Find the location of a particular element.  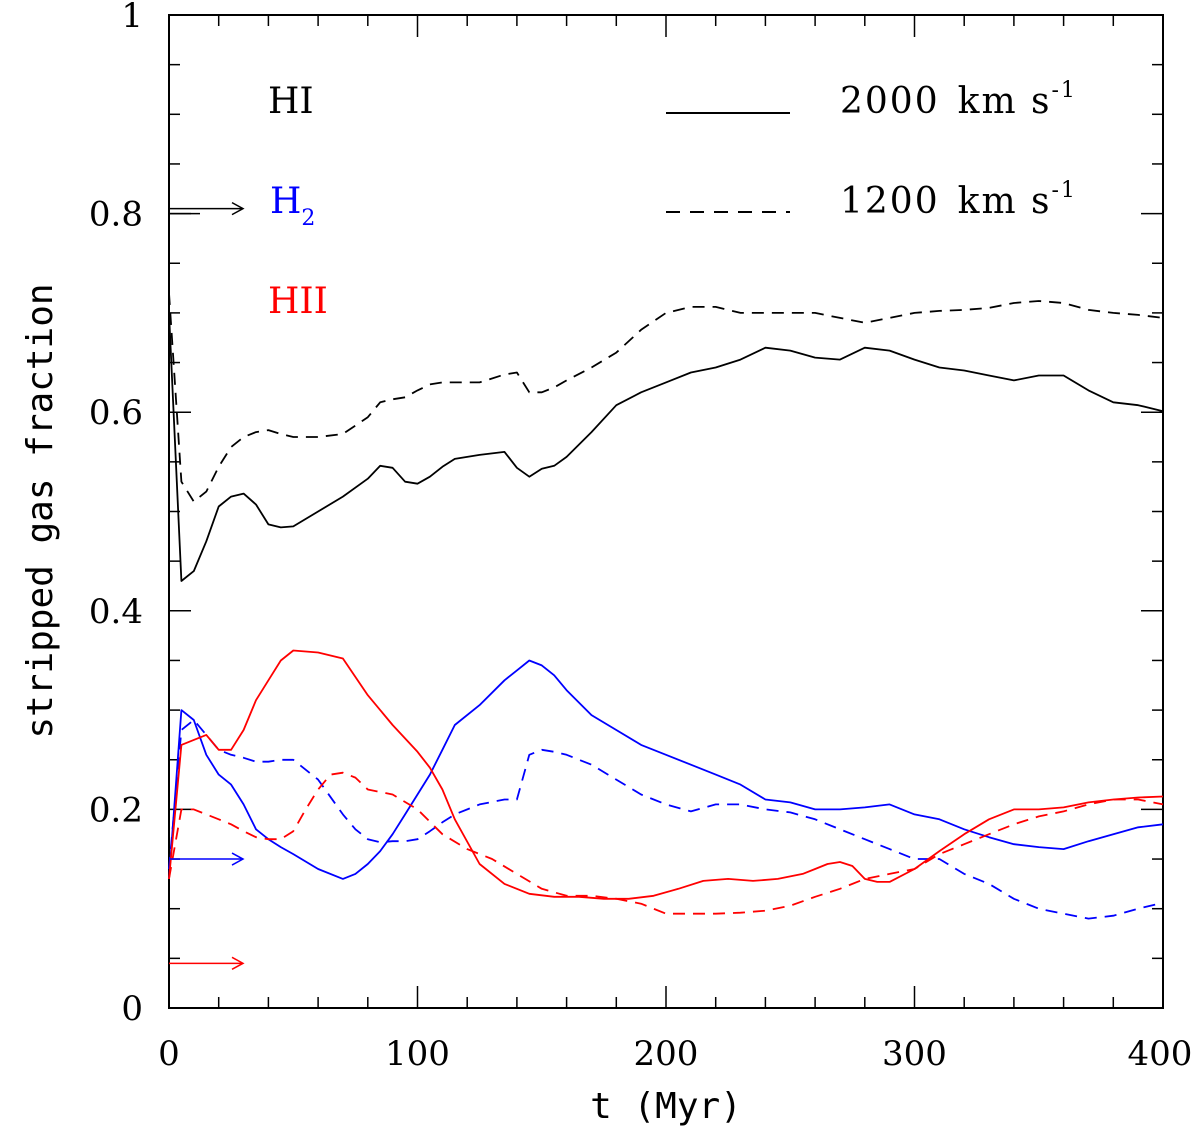

style-legend: 2000 km s-1 1200 km s-1 is located at coordinates (871, 150).